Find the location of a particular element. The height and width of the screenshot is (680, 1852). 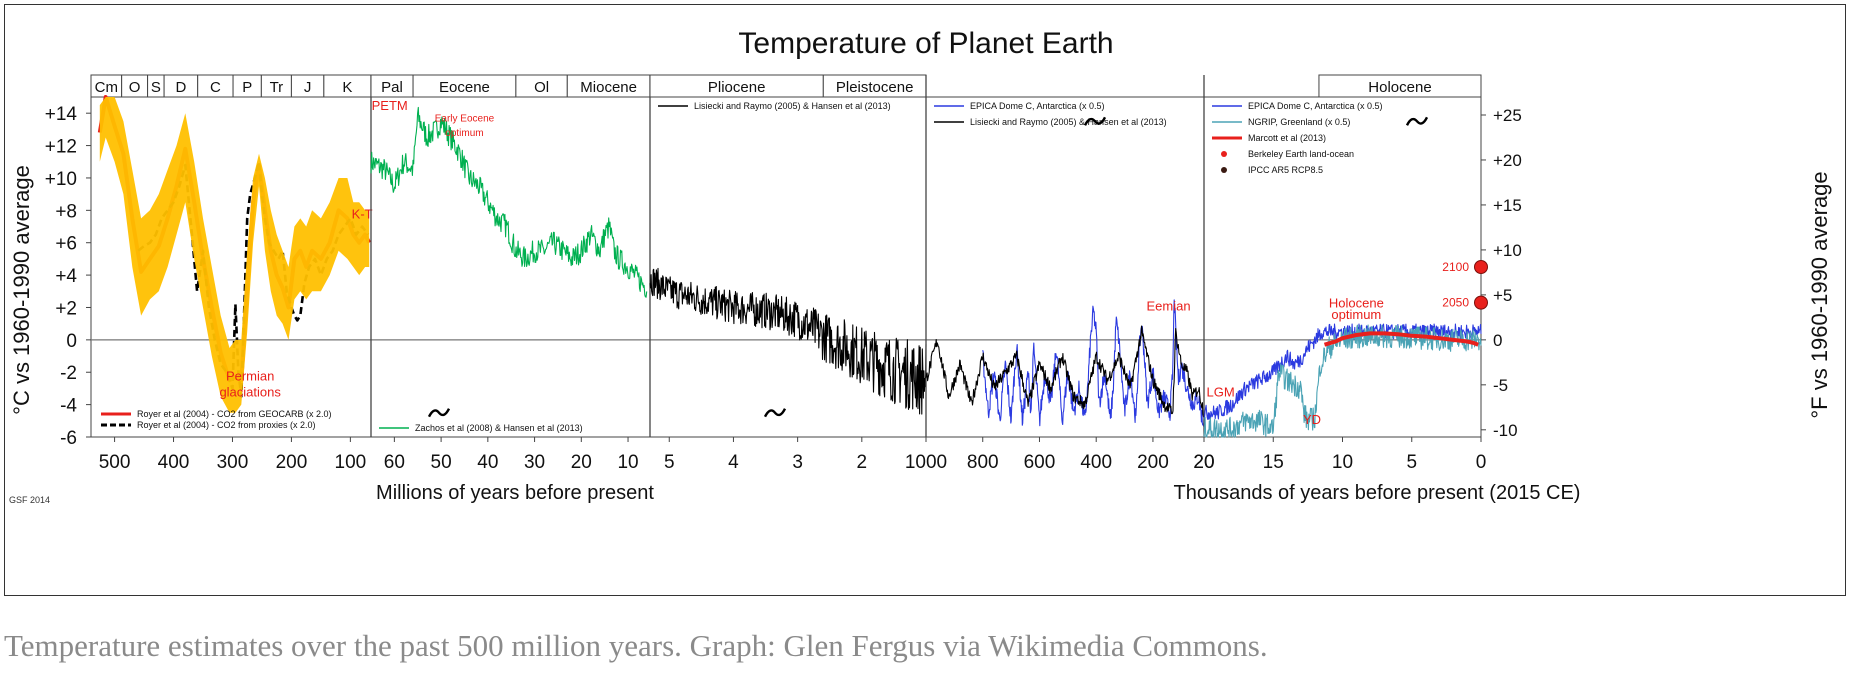

uncertainty-band is located at coordinates (234, 255).